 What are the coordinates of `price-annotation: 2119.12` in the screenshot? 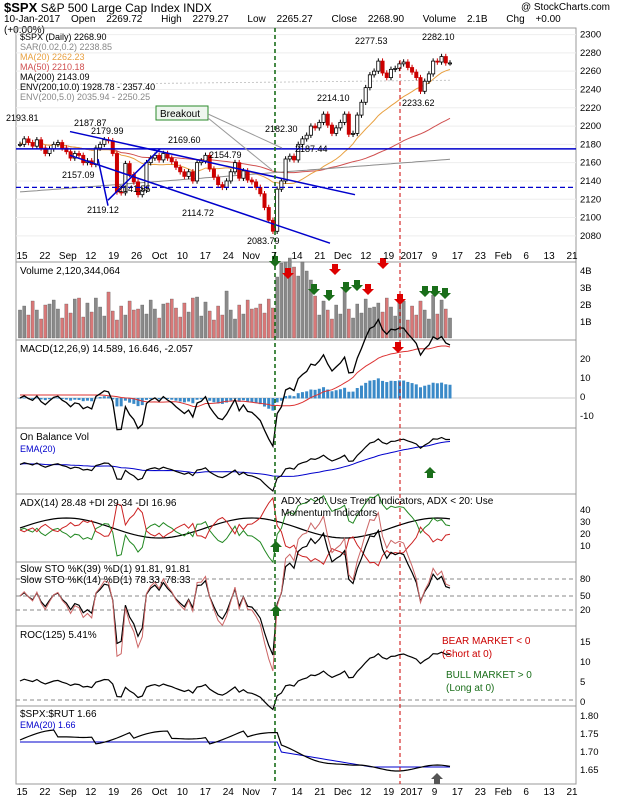 It's located at (103, 210).